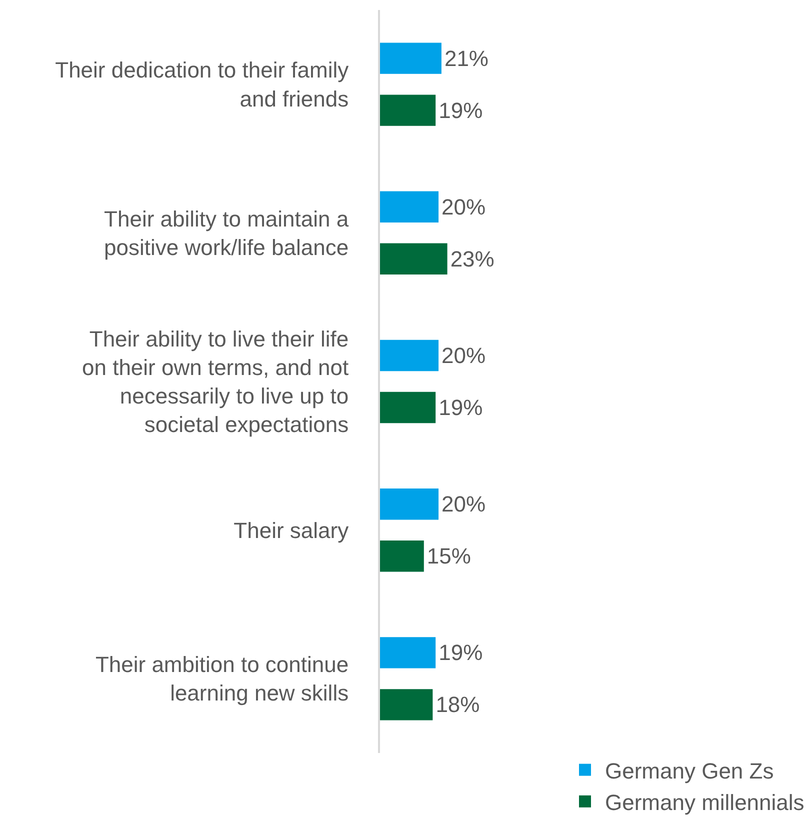  Describe the element at coordinates (222, 679) in the screenshot. I see `y-tick-label: Their ambition to continue learning new skills` at that location.